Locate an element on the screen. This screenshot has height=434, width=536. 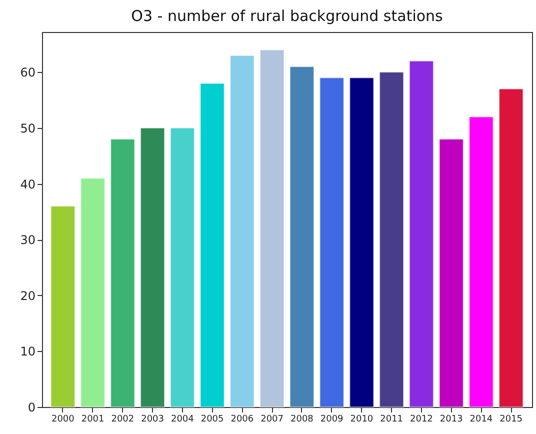
x-tick-label: 2008 is located at coordinates (302, 419).